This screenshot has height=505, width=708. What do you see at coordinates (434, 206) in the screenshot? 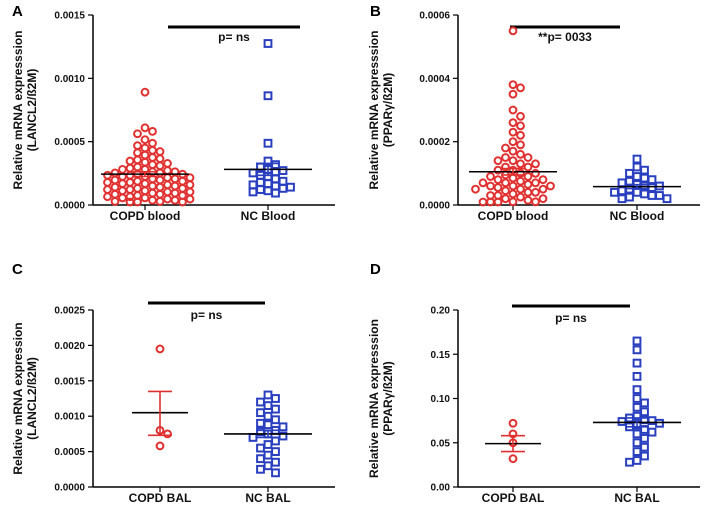
I see `y-tick-label: 0.0000` at bounding box center [434, 206].